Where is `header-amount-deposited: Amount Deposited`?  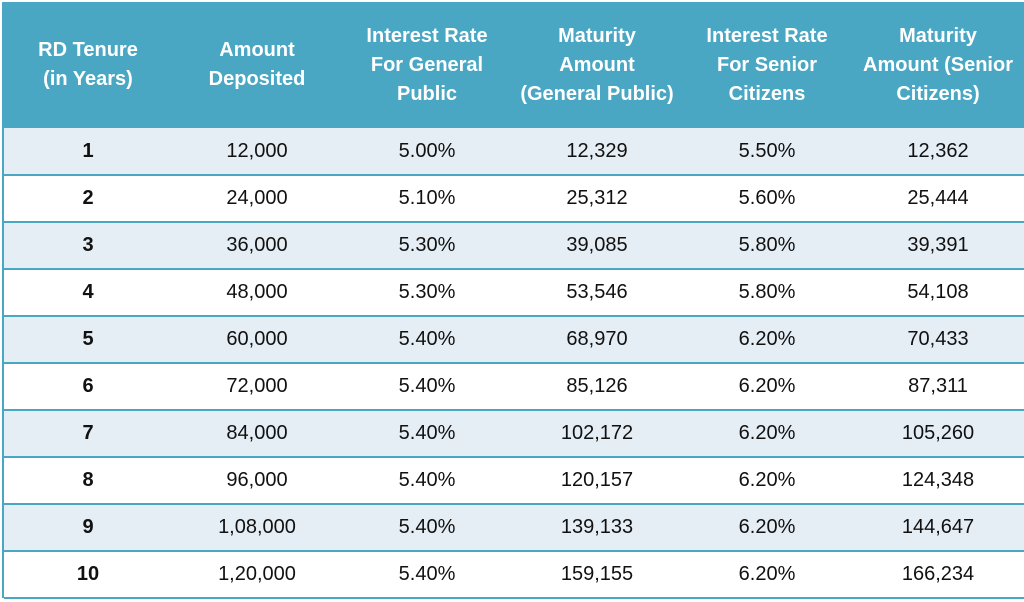
header-amount-deposited: Amount Deposited is located at coordinates (257, 65).